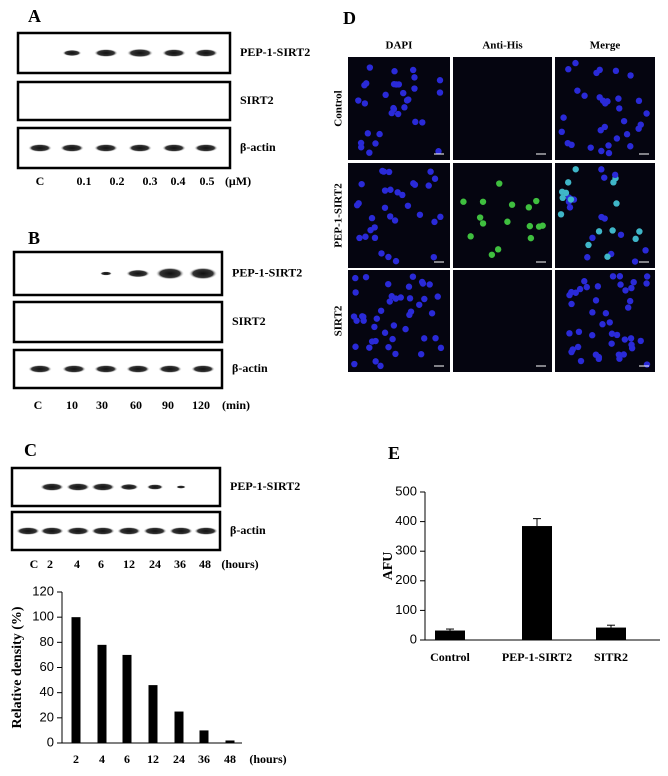  Describe the element at coordinates (102, 405) in the screenshot. I see `lane-label: 30` at that location.